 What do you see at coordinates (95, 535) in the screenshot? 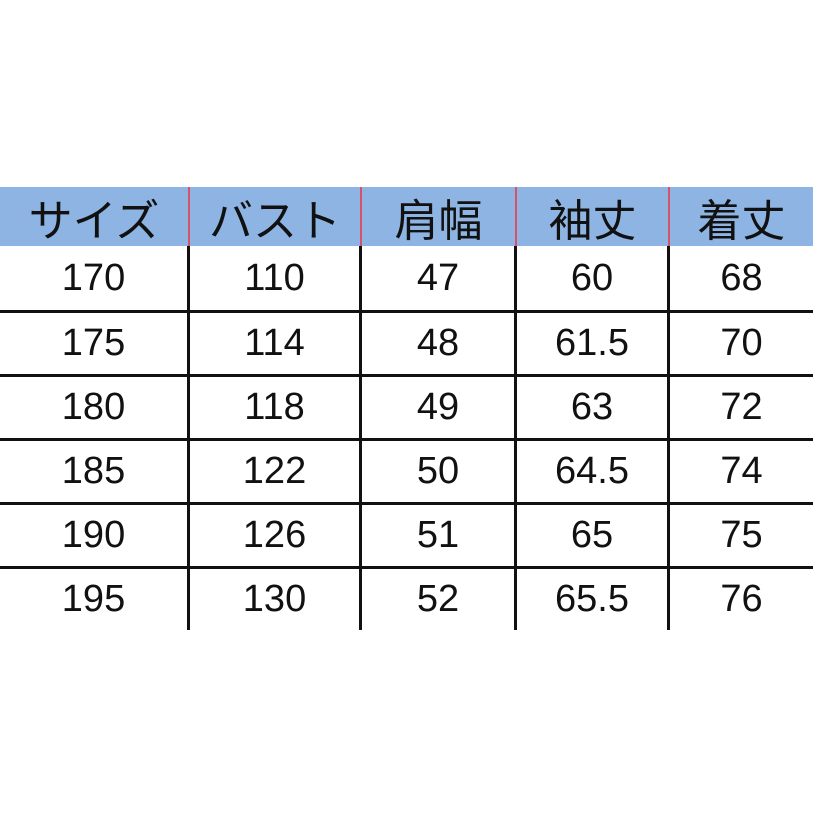
I see `cell-size: 190` at bounding box center [95, 535].